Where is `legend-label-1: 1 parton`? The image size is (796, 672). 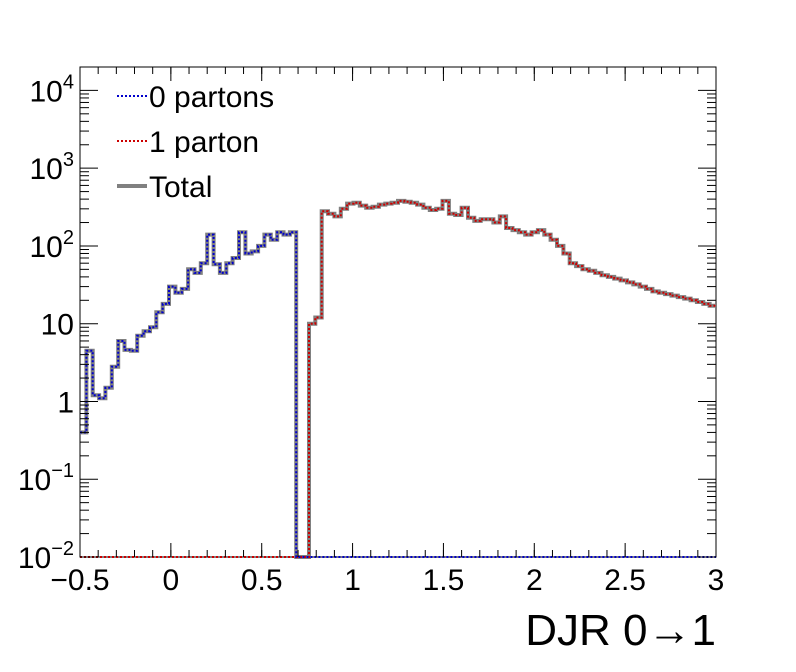 legend-label-1: 1 parton is located at coordinates (204, 142).